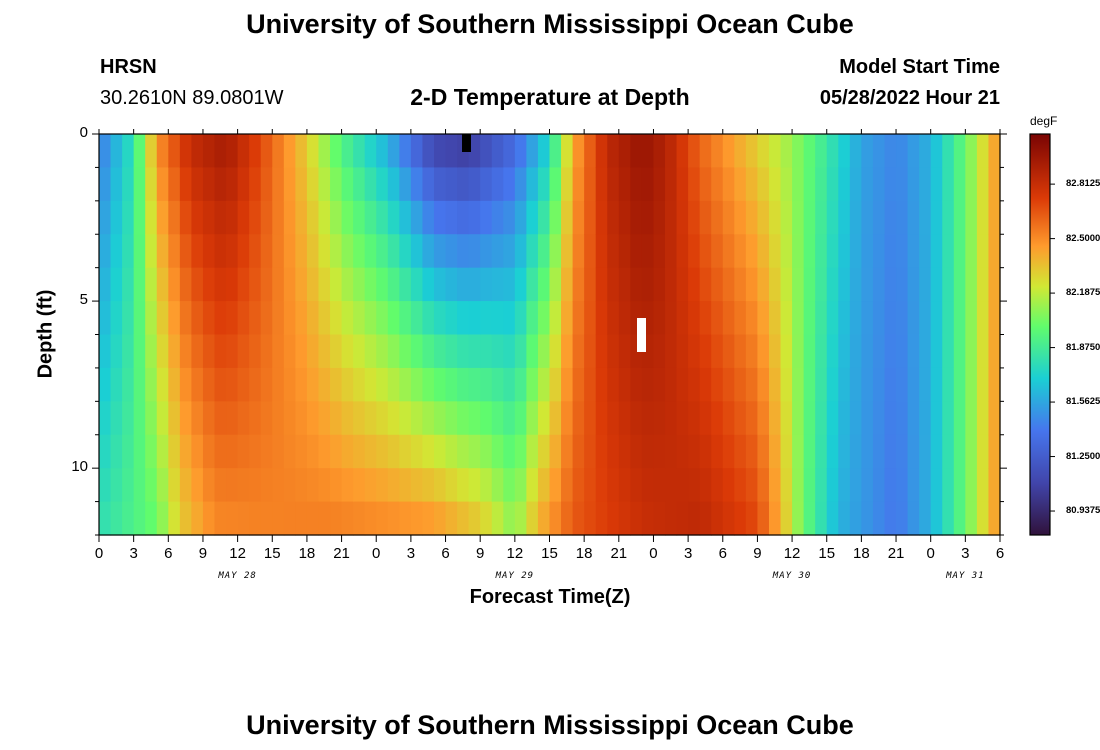 The image size is (1100, 750). I want to click on x-tick-label: 3, so click(411, 553).